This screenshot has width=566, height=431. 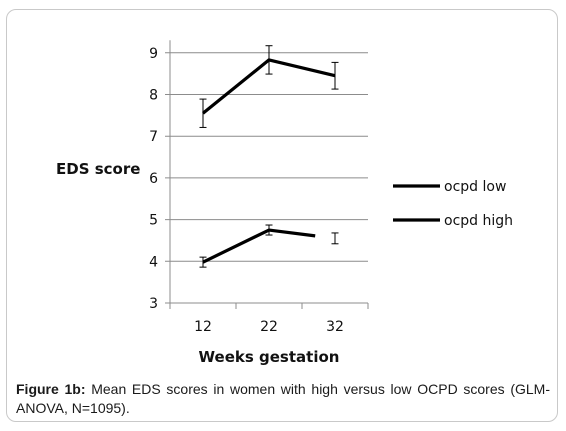 I want to click on y-tick-label: 7, so click(x=153, y=137).